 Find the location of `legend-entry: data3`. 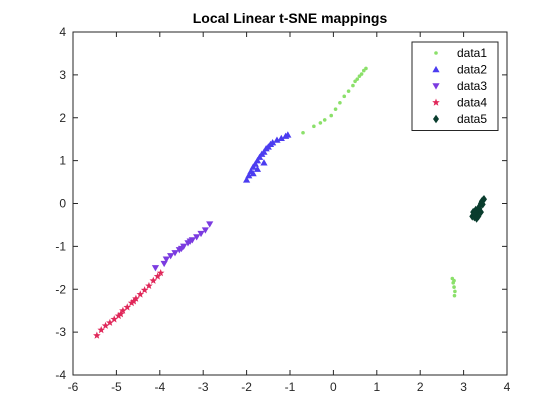

legend-entry: data3 is located at coordinates (459, 86).